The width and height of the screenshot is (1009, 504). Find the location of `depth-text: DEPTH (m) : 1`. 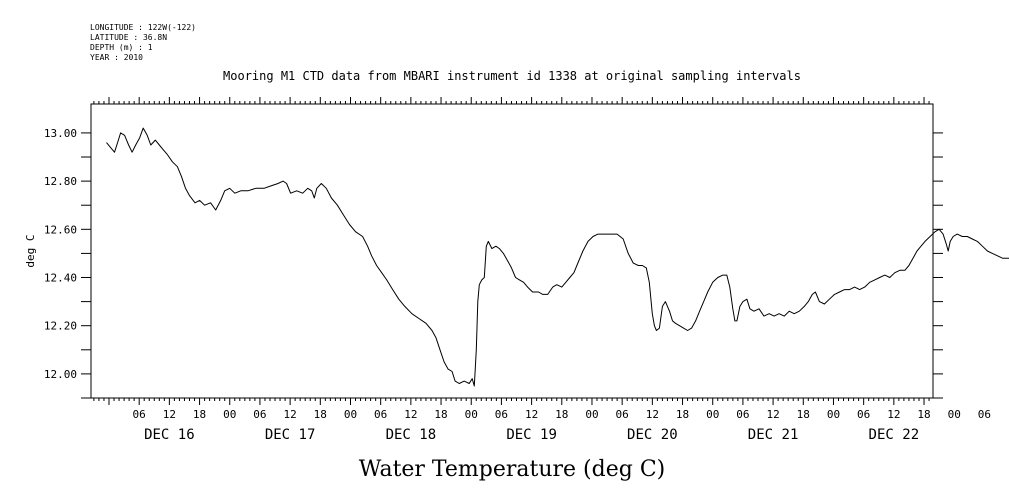

depth-text: DEPTH (m) : 1 is located at coordinates (121, 47).